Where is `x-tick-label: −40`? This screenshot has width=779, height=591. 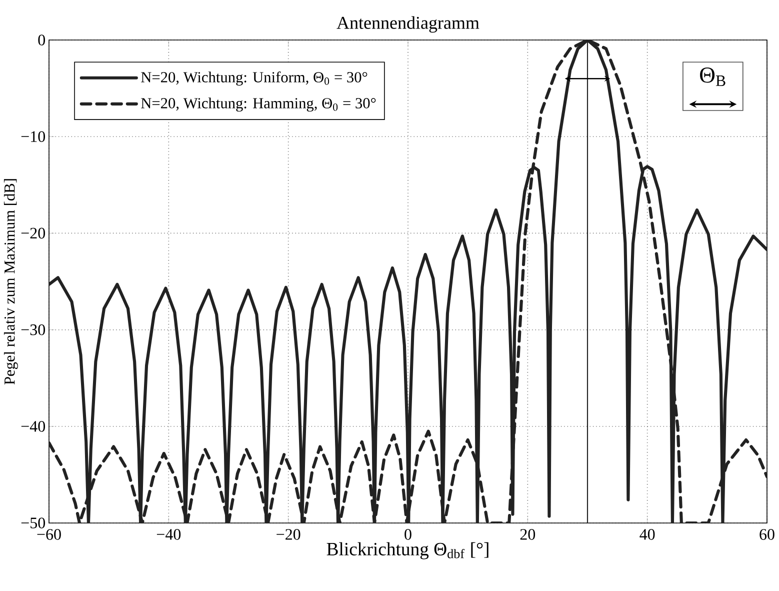
x-tick-label: −40 is located at coordinates (168, 534).